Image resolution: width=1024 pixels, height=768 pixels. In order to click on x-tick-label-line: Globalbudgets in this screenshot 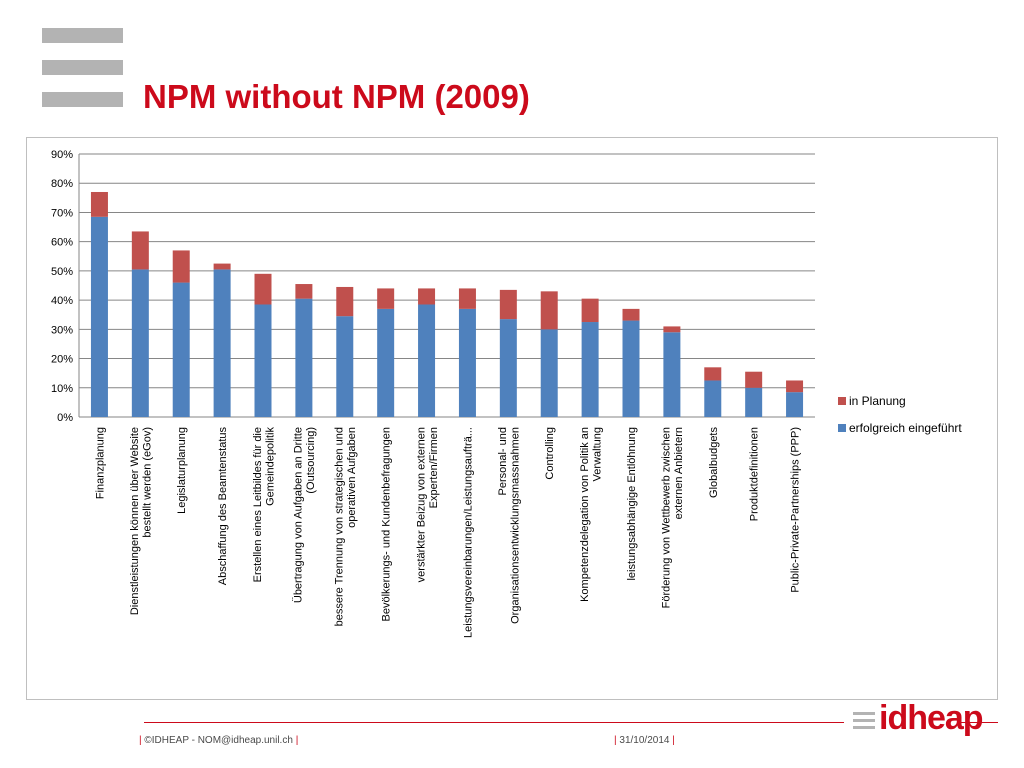, I will do `click(714, 462)`.